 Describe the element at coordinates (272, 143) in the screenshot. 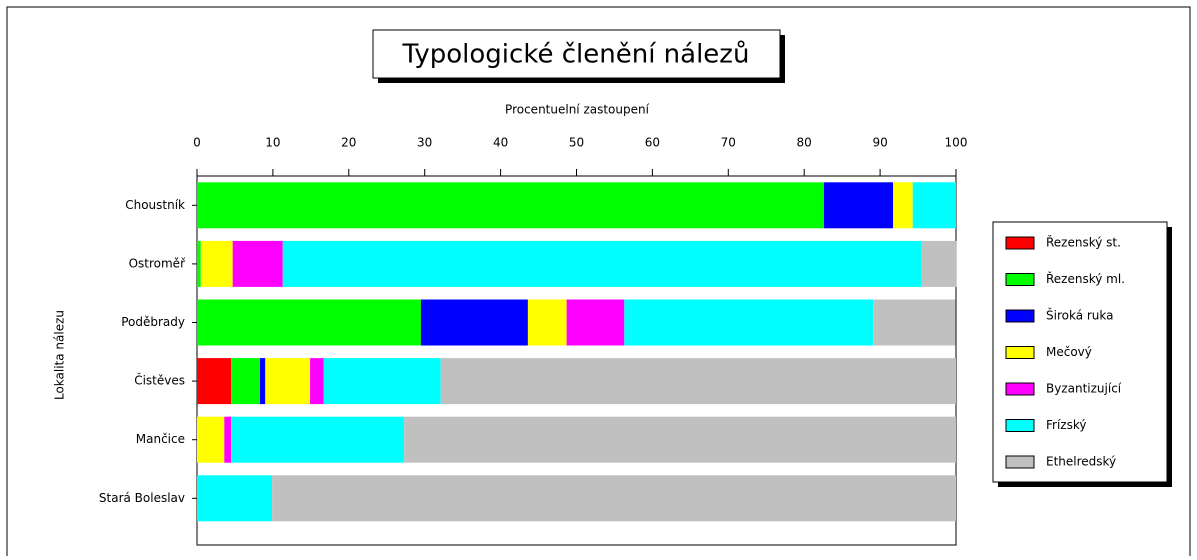

I see `x-tick-label: 10` at that location.